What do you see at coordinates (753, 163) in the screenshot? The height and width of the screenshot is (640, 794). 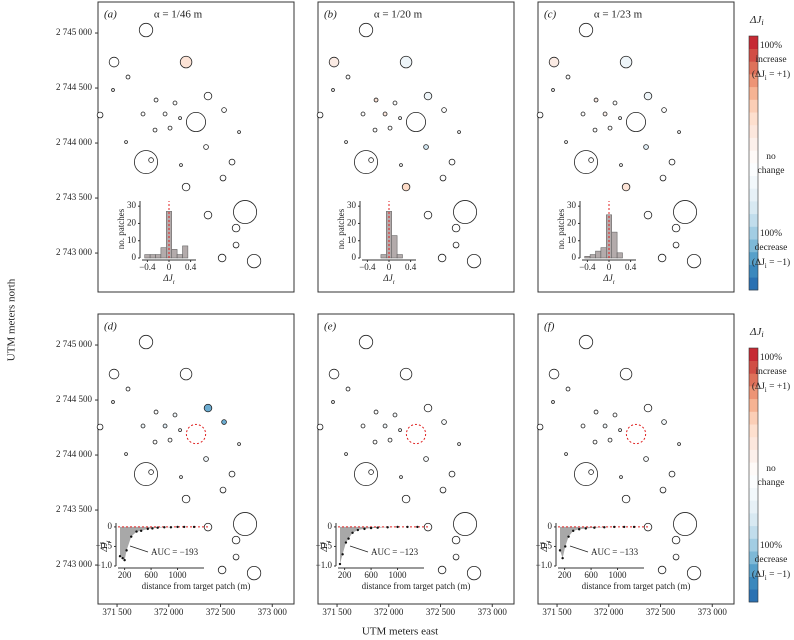 I see `colorbar-frame` at bounding box center [753, 163].